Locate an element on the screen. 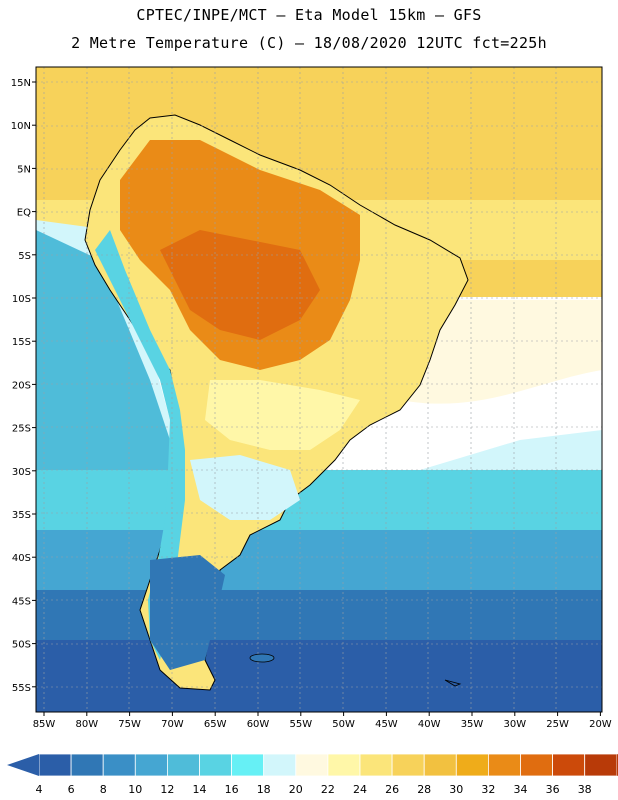 Image resolution: width=618 pixels, height=800 pixels. colorbar-label-36: 36 is located at coordinates (553, 789).